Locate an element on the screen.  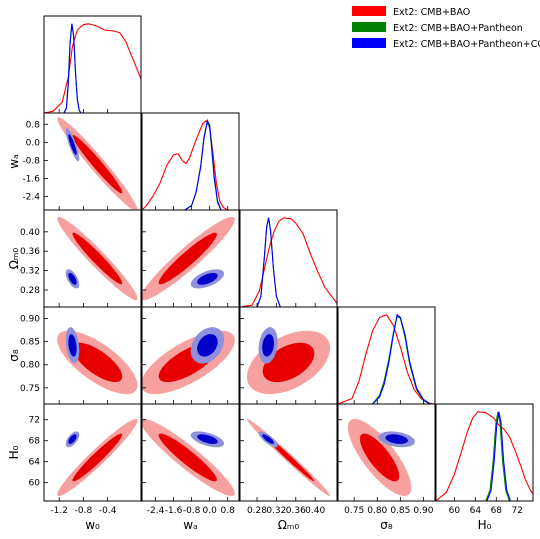
y-tick-label: 0.0 is located at coordinates (33, 143).